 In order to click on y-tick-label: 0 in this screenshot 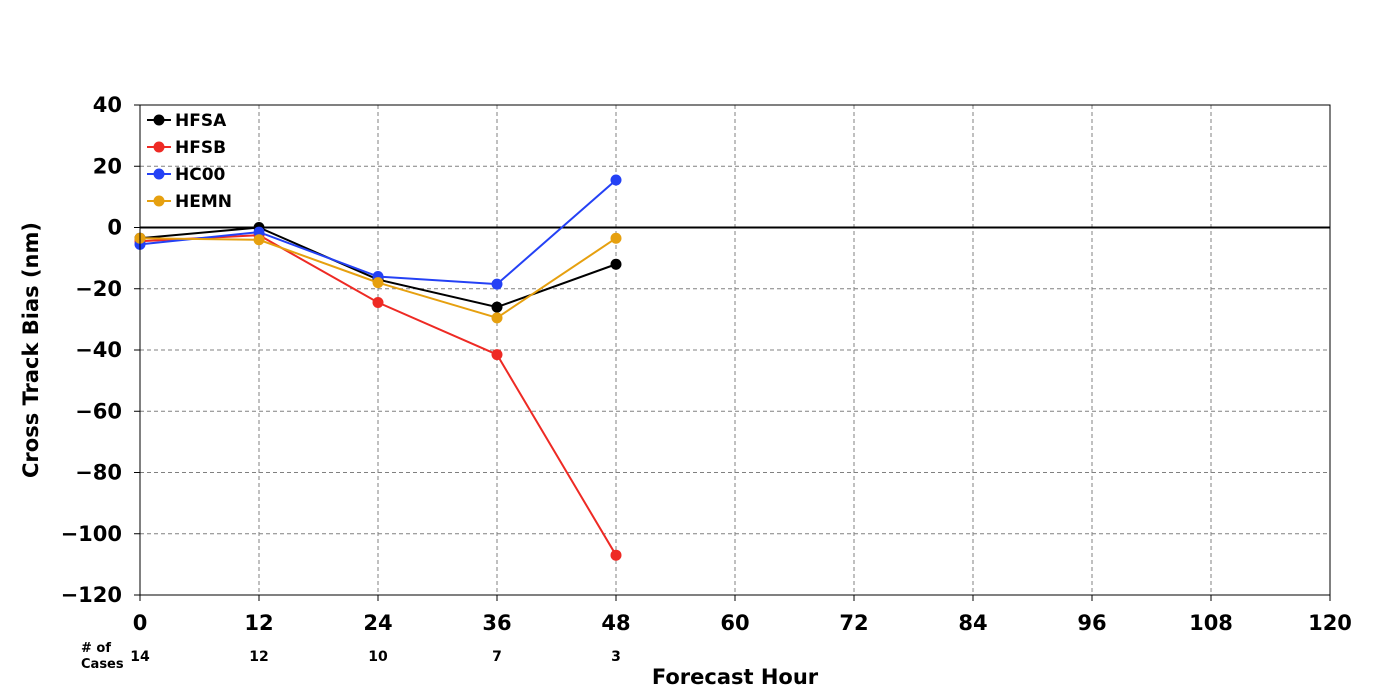, I will do `click(114, 228)`.